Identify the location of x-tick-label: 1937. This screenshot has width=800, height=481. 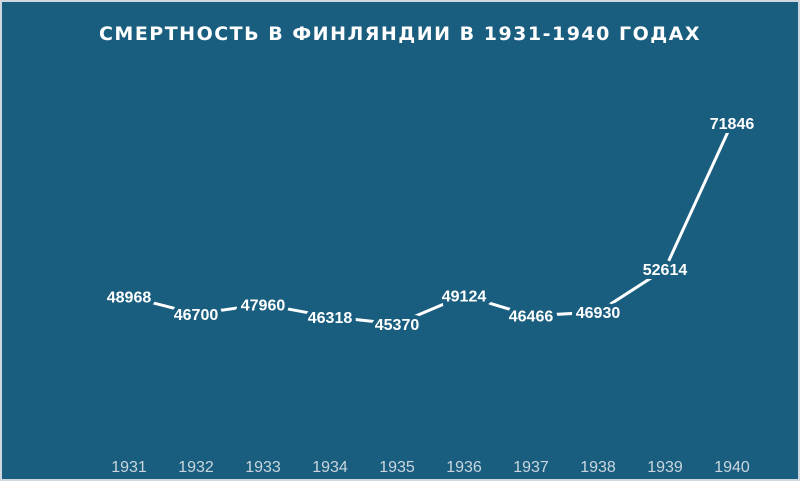
(531, 467).